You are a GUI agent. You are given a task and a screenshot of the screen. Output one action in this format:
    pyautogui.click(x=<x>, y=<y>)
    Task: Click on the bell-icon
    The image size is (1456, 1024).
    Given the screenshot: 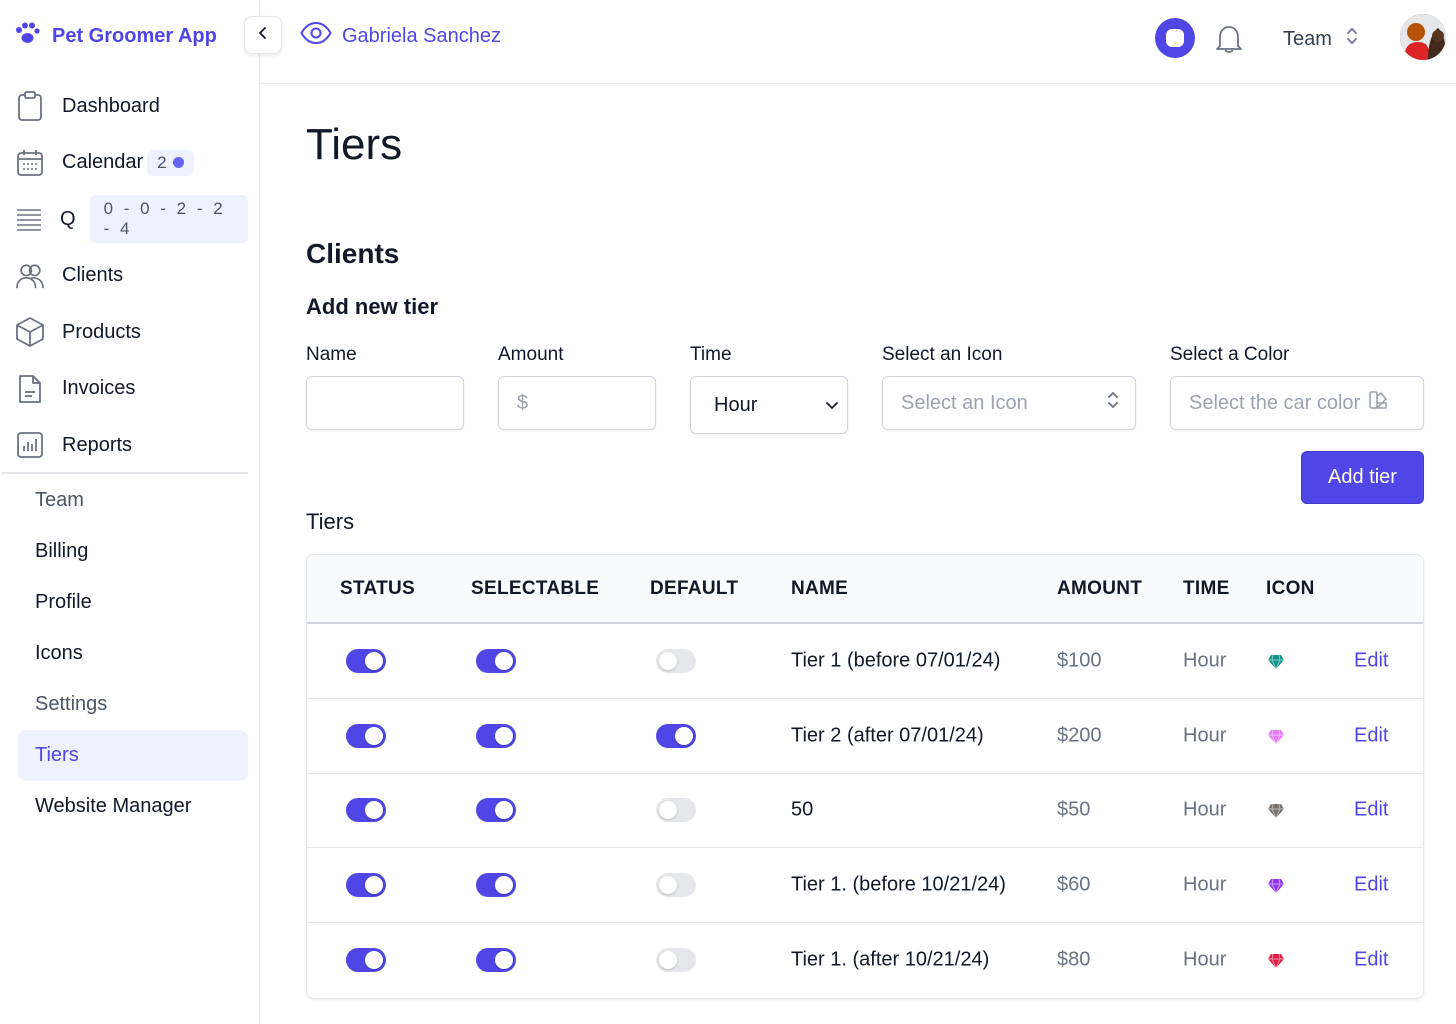 What is the action you would take?
    pyautogui.click(x=1229, y=41)
    